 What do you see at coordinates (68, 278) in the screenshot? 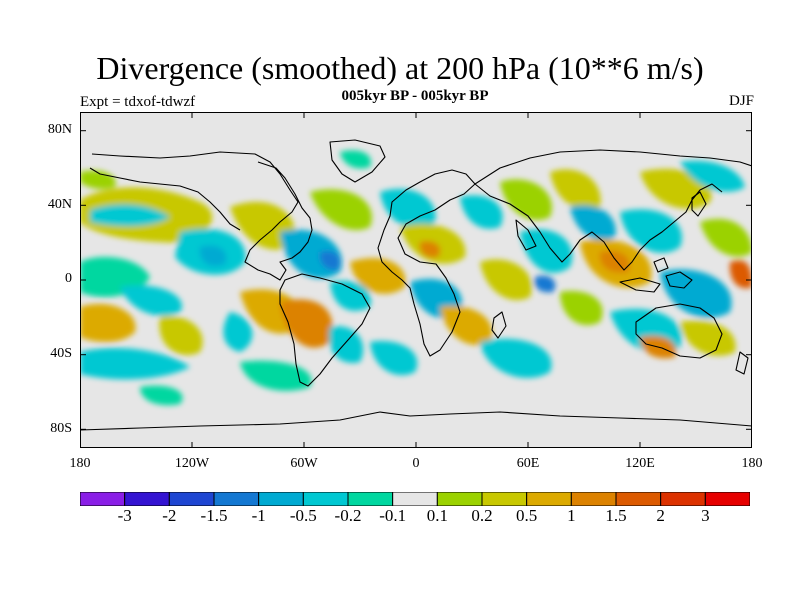
I see `y-tick-label: 0` at bounding box center [68, 278].